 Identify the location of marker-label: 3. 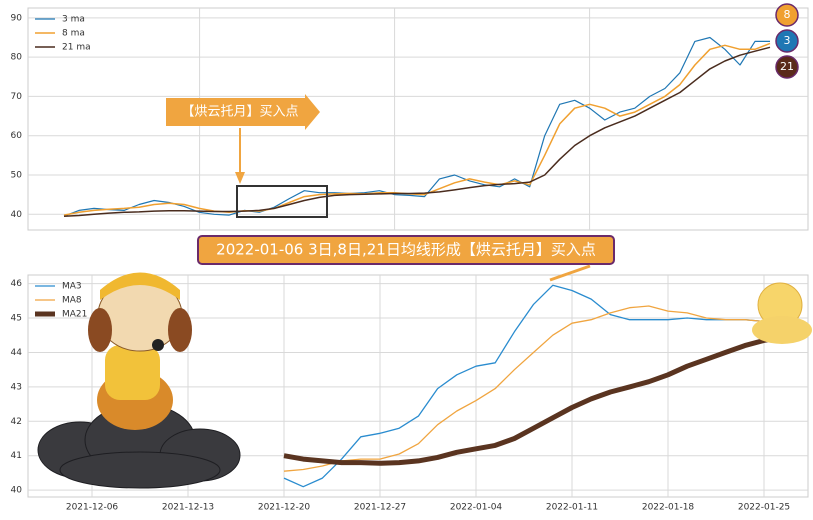
(787, 40).